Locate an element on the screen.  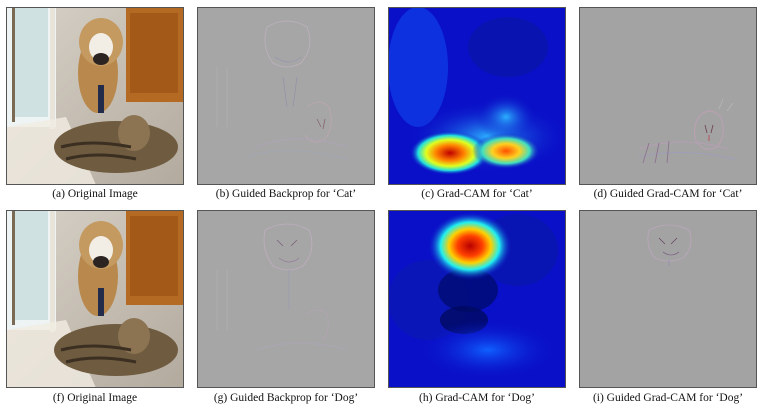
original-image-dog is located at coordinates (95, 299).